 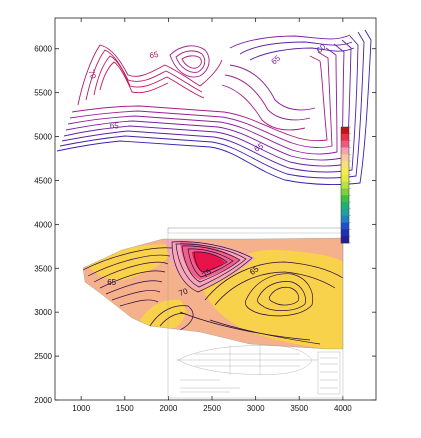 I want to click on drawing-titlebar, so click(x=255, y=230).